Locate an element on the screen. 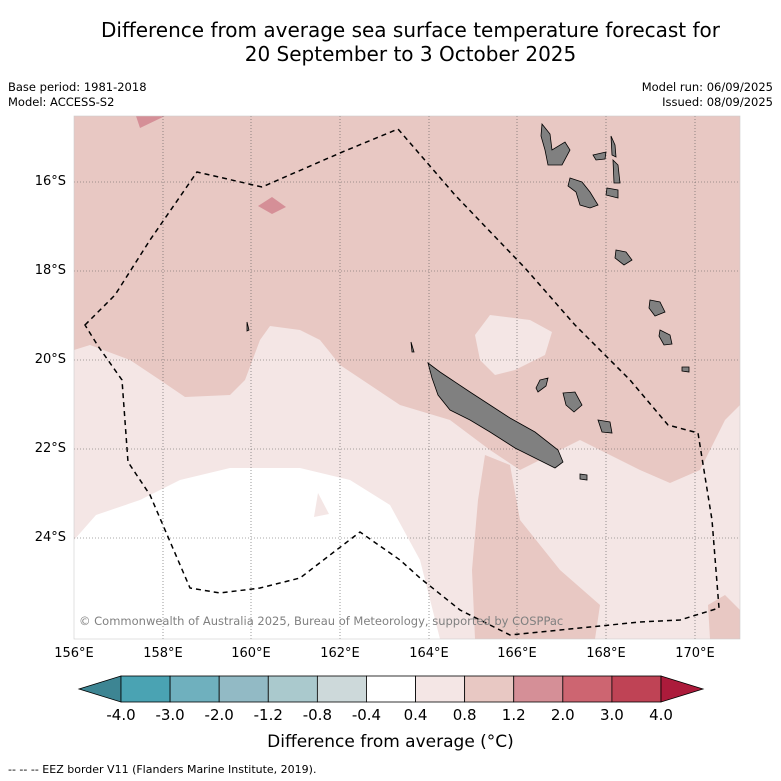 The height and width of the screenshot is (781, 781). vanuatu-efate is located at coordinates (623, 257).